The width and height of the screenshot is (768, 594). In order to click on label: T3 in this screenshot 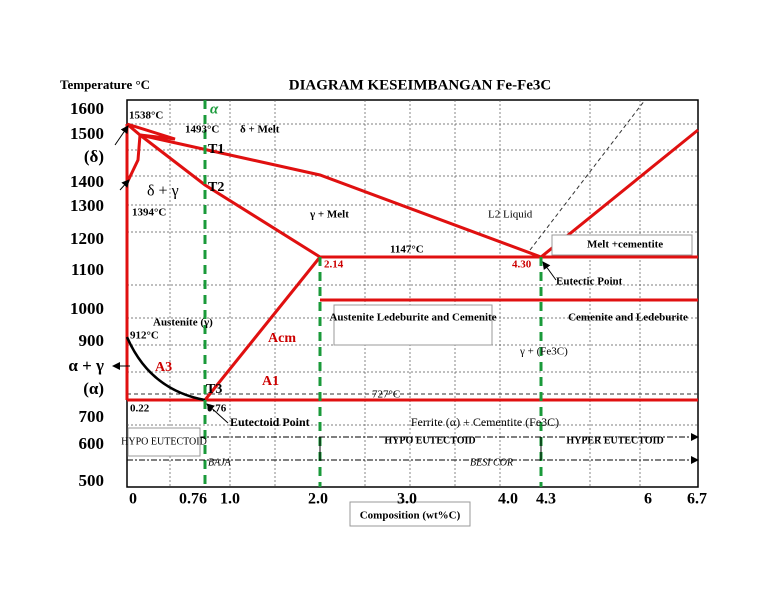, I will do `click(214, 389)`.